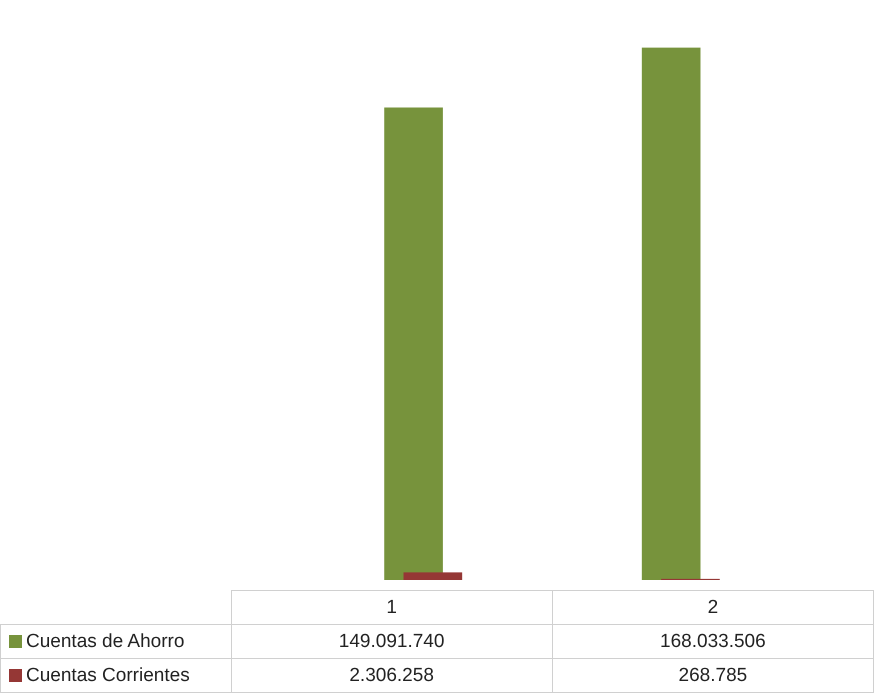  What do you see at coordinates (713, 607) in the screenshot?
I see `x-tick-label: 2` at bounding box center [713, 607].